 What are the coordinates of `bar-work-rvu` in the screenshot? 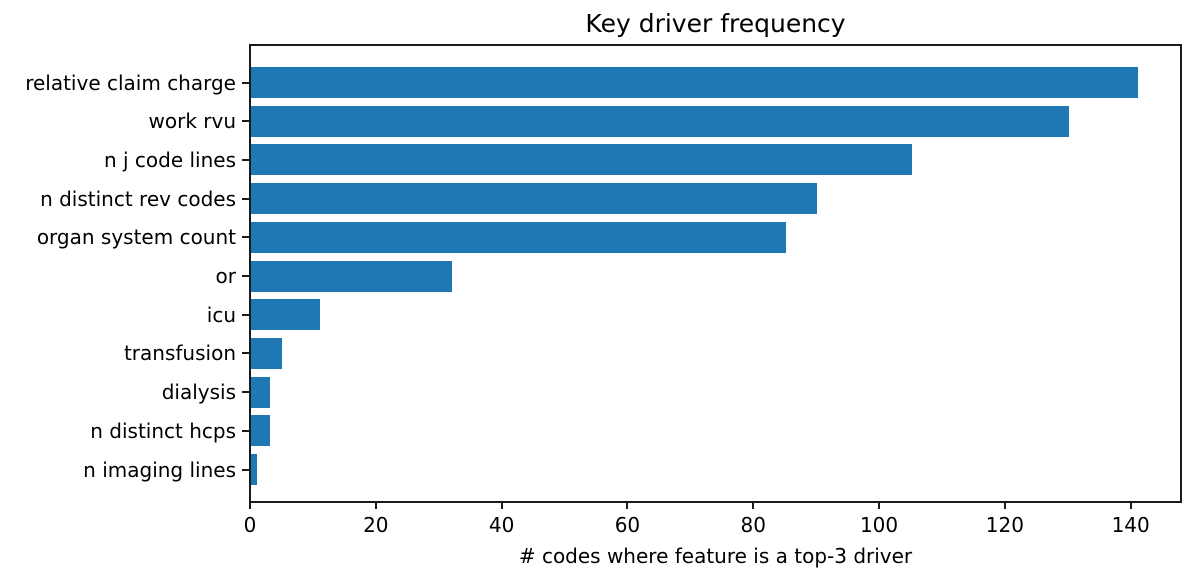 It's located at (660, 121).